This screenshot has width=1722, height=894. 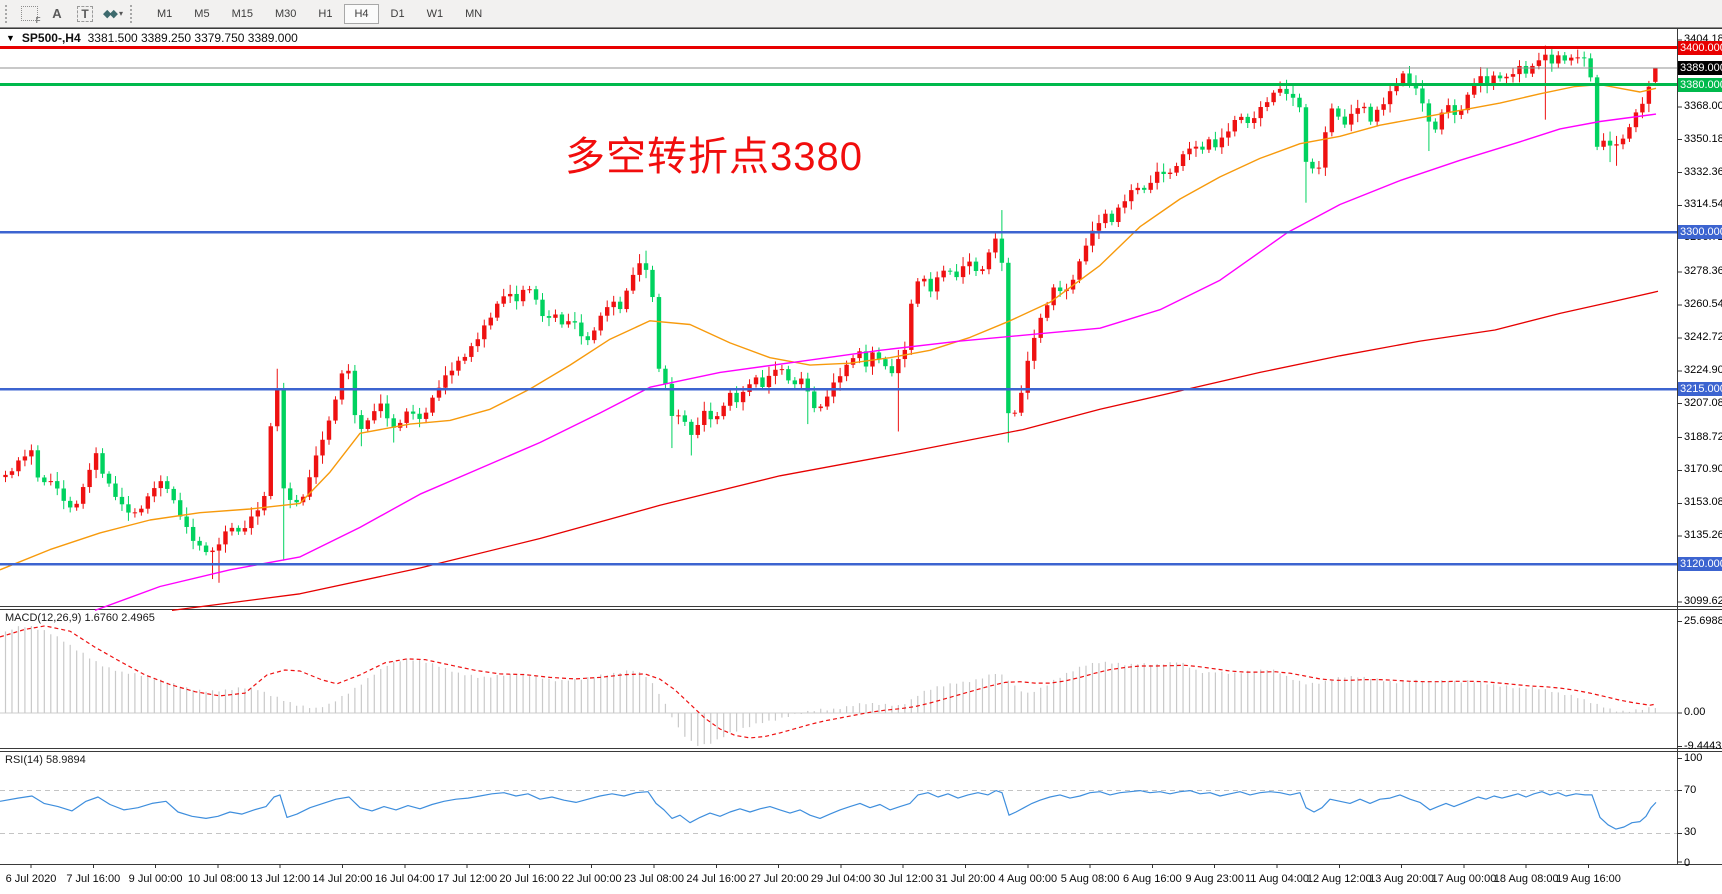 What do you see at coordinates (467, 879) in the screenshot?
I see `date-label: 17 Jul 12:00` at bounding box center [467, 879].